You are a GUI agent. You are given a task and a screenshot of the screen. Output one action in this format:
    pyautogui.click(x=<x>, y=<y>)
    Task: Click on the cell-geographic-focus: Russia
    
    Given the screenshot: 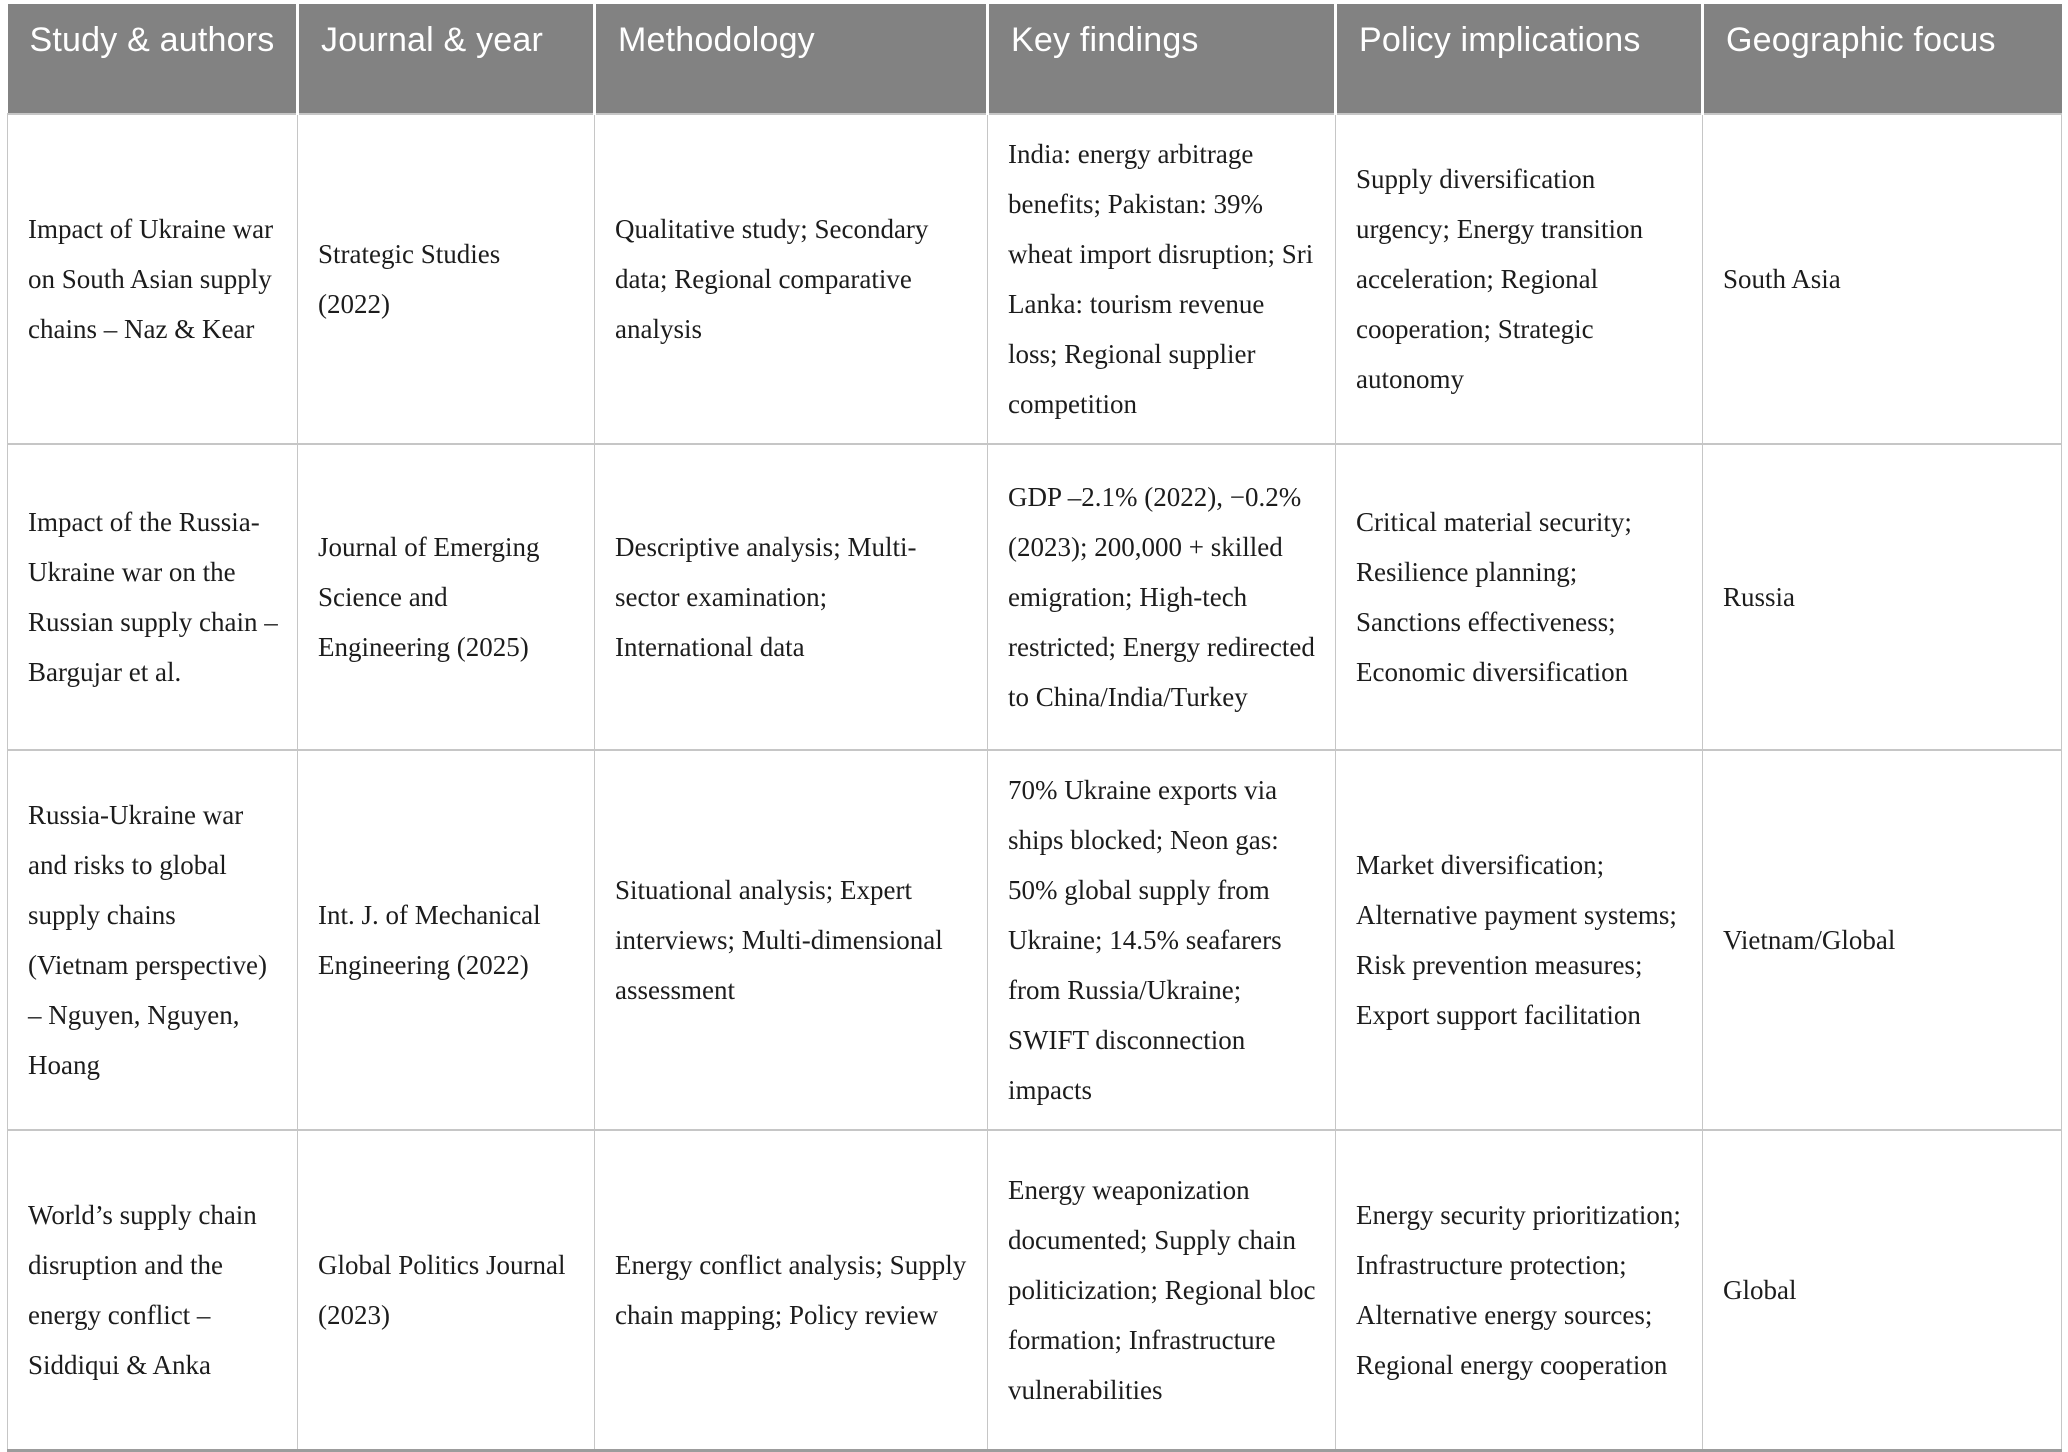 What is the action you would take?
    pyautogui.click(x=1882, y=597)
    